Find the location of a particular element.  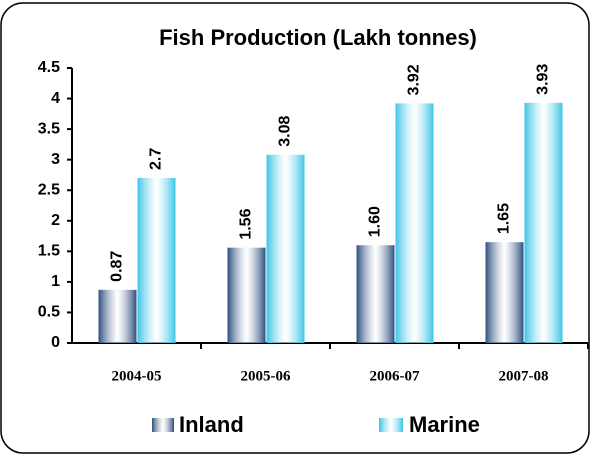

y-tick-label: 4.5 is located at coordinates (49, 67).